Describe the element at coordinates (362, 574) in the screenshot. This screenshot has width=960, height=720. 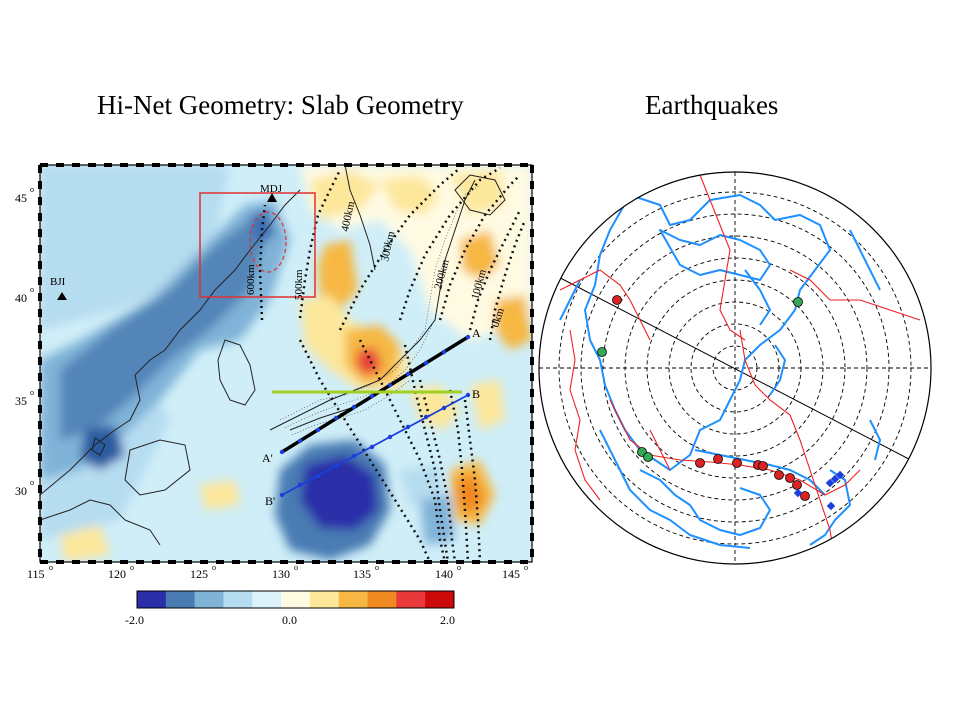
I see `lon-tick-135: 135` at that location.